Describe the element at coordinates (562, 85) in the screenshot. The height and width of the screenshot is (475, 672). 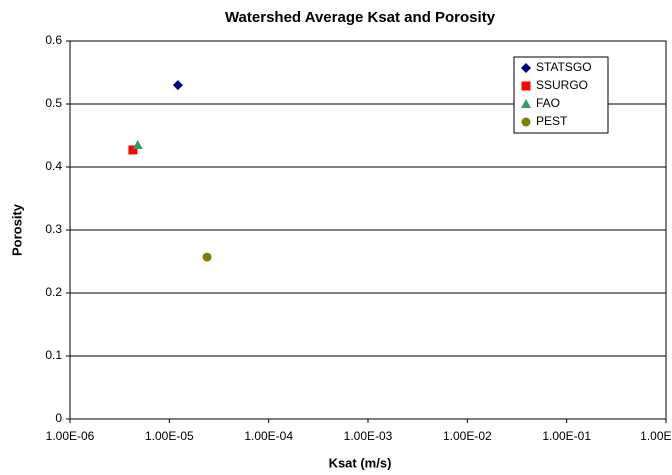
I see `legend-label: SSURGO` at that location.